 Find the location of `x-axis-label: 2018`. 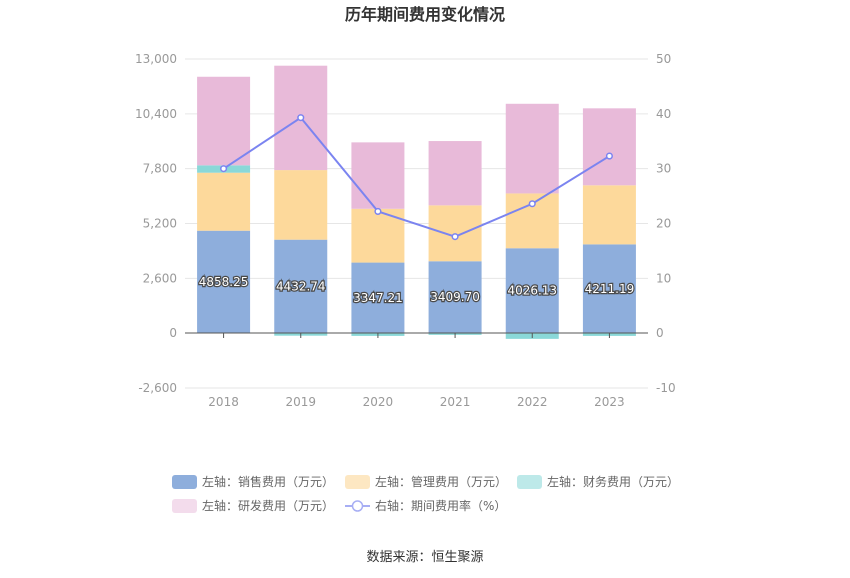

x-axis-label: 2018 is located at coordinates (223, 402).